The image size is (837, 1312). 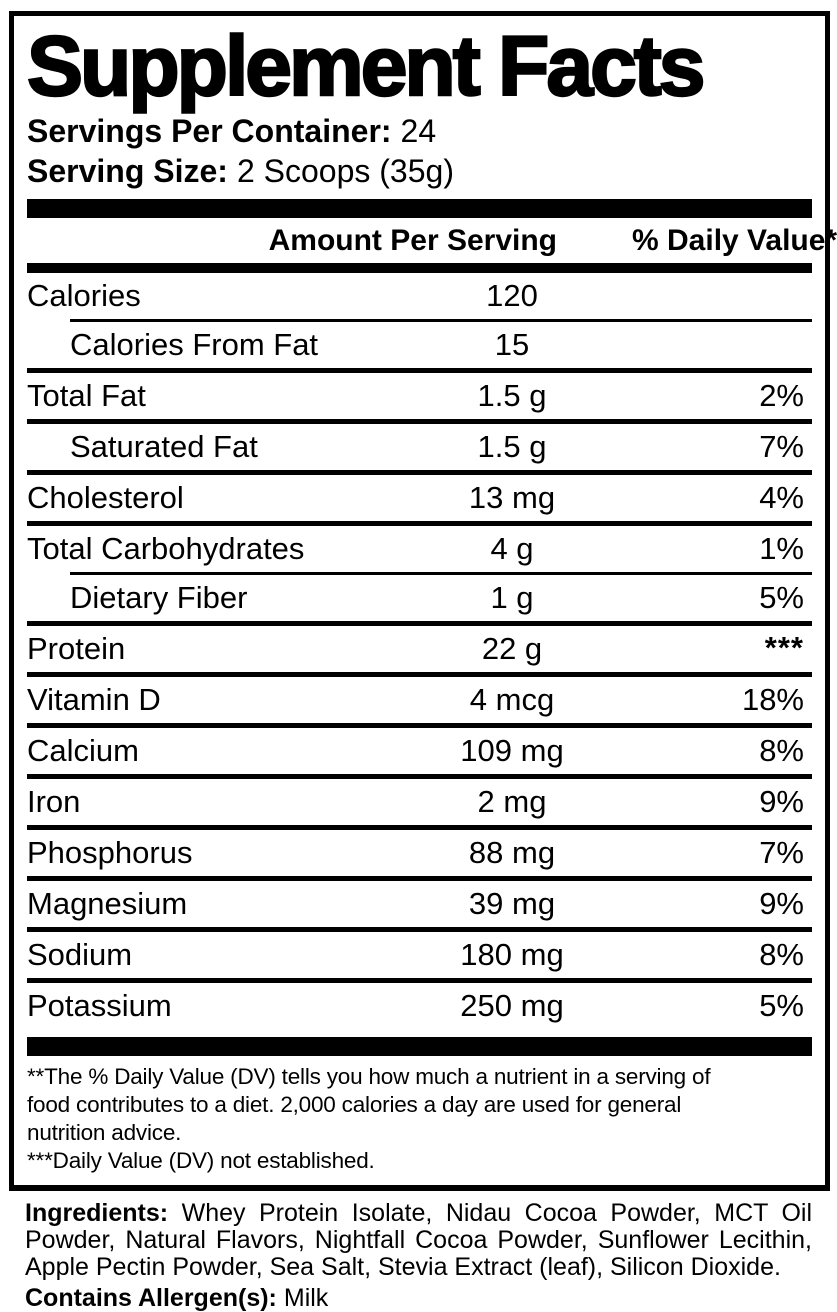 What do you see at coordinates (419, 649) in the screenshot?
I see `table-row-protein: Protein 22 g ***` at bounding box center [419, 649].